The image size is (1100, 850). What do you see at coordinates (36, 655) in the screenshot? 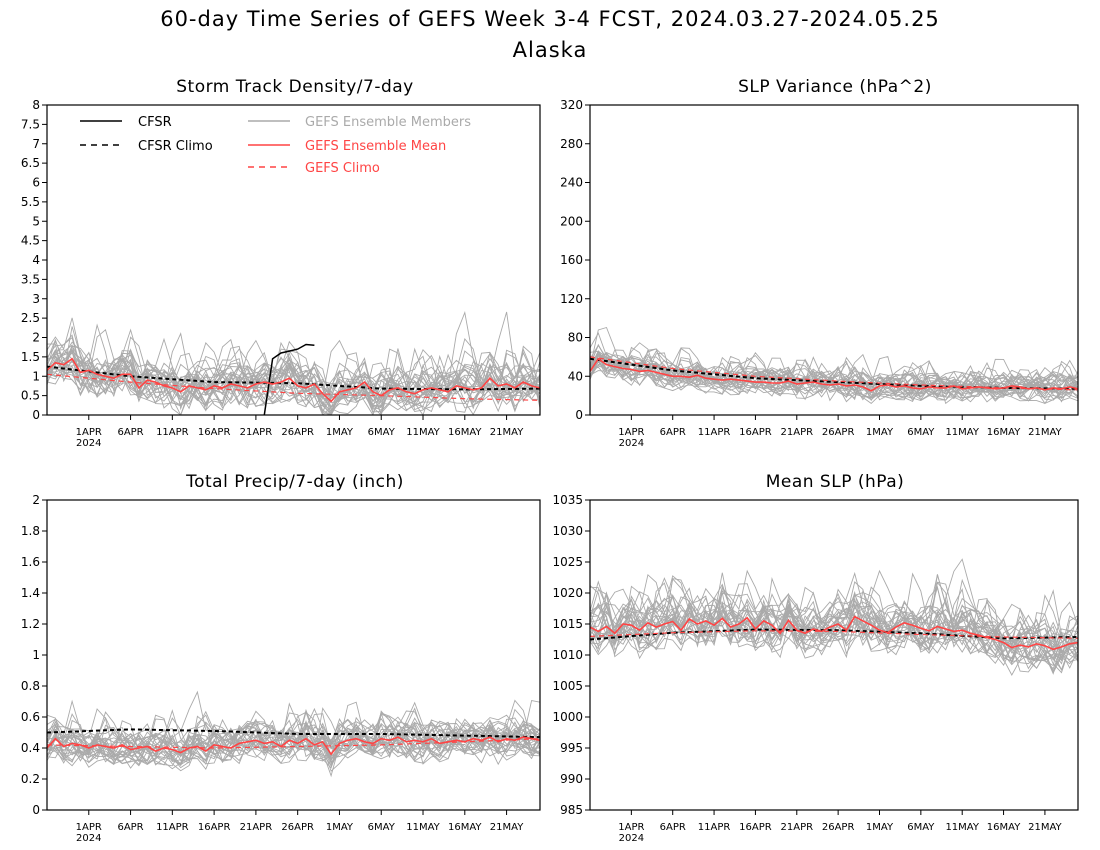
I see `y-tick-label: 1` at bounding box center [36, 655].